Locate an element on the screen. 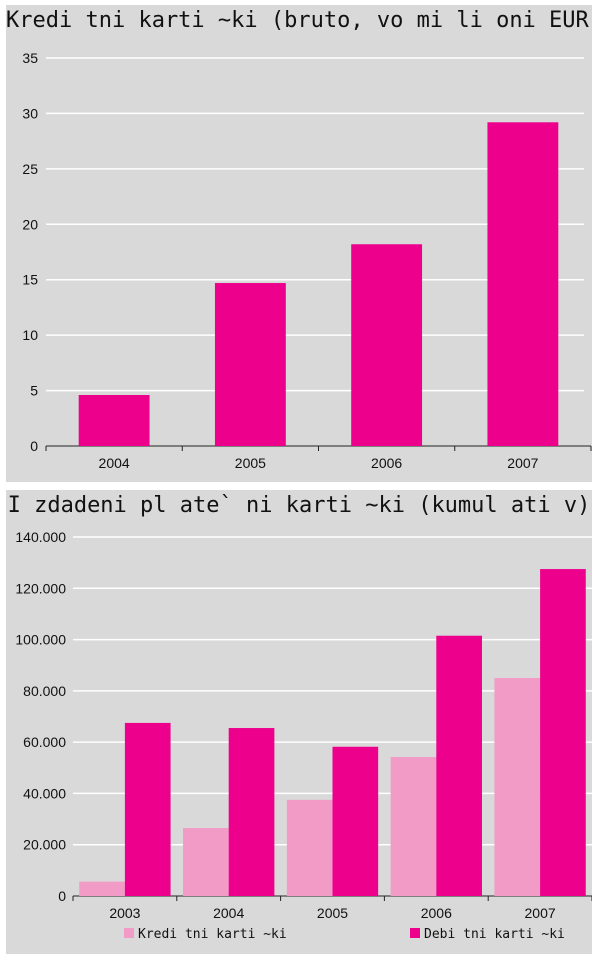 This screenshot has width=592, height=958. y-tick-label: 35 is located at coordinates (30, 58).